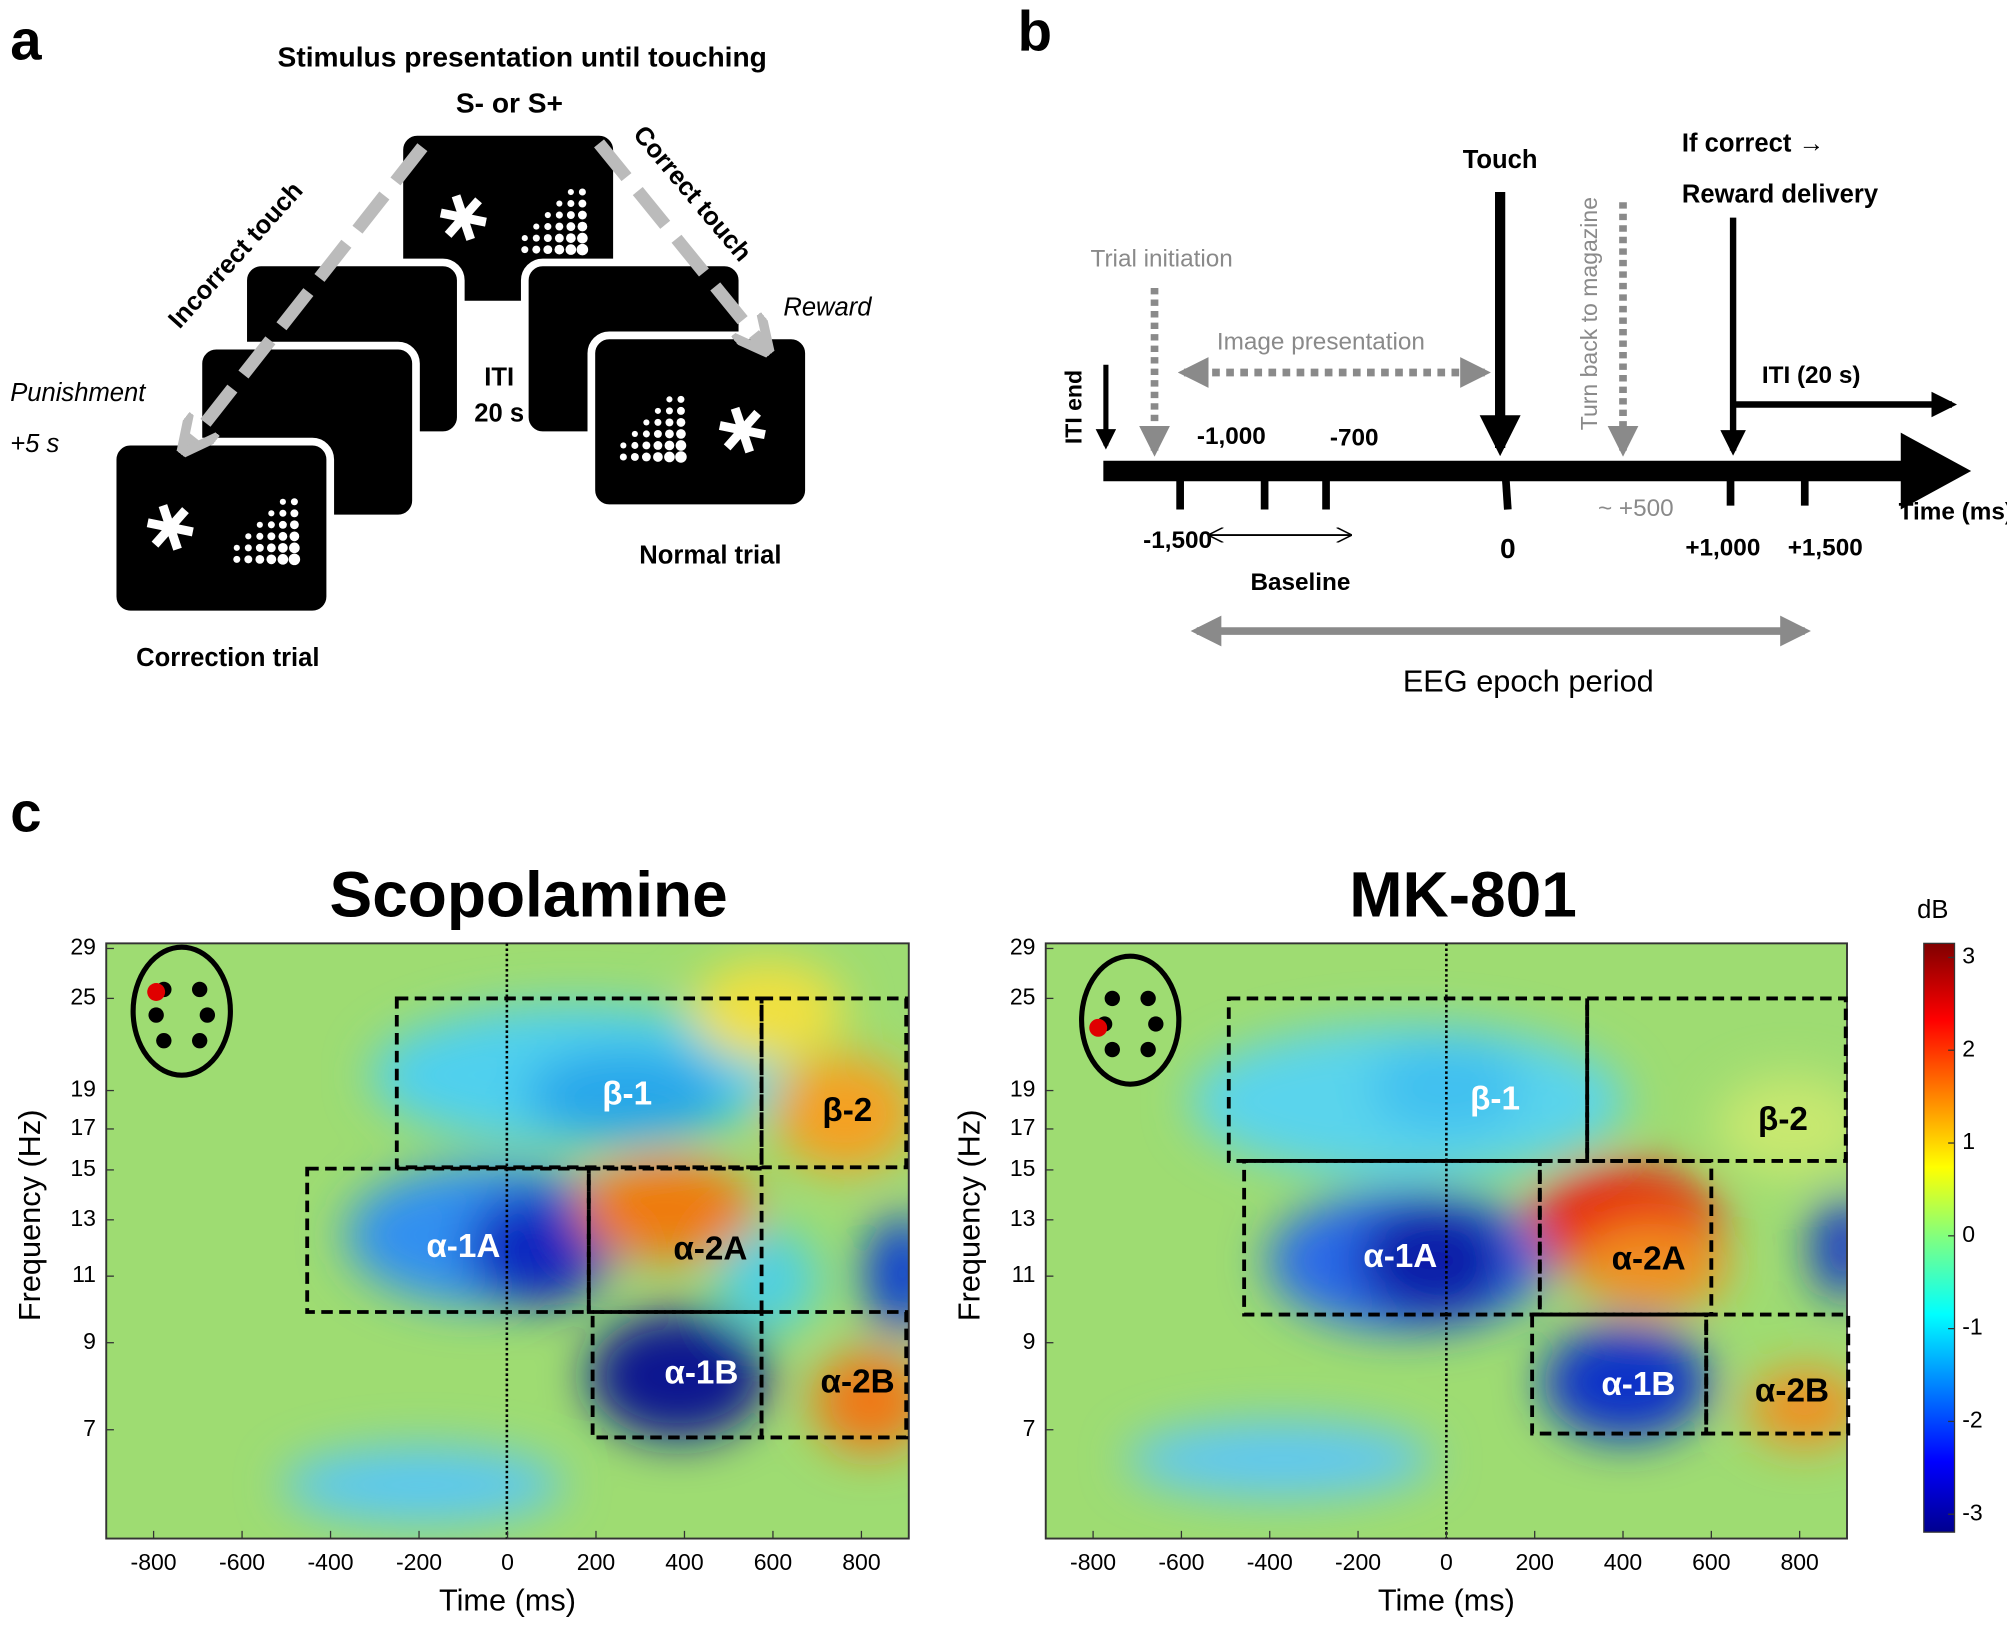 Image resolution: width=2007 pixels, height=1632 pixels. Describe the element at coordinates (29, 1216) in the screenshot. I see `y-axis-label: Frequency (Hz)` at that location.